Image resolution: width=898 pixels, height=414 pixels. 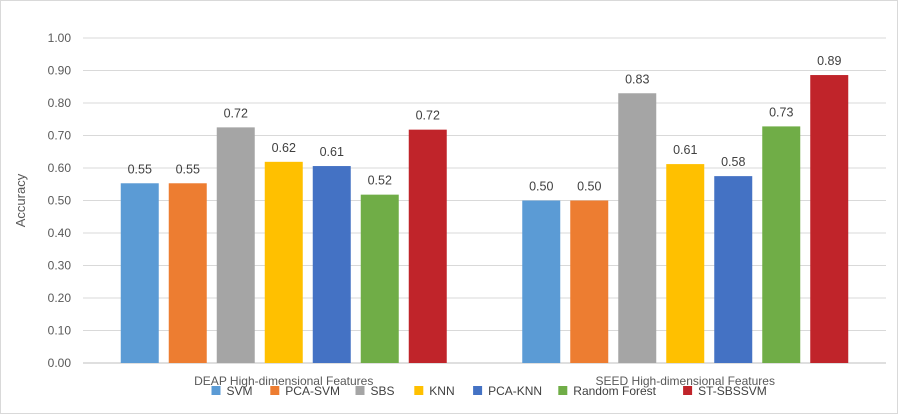 I want to click on x-category-label: SEED High-dimensional Features, so click(x=685, y=381).